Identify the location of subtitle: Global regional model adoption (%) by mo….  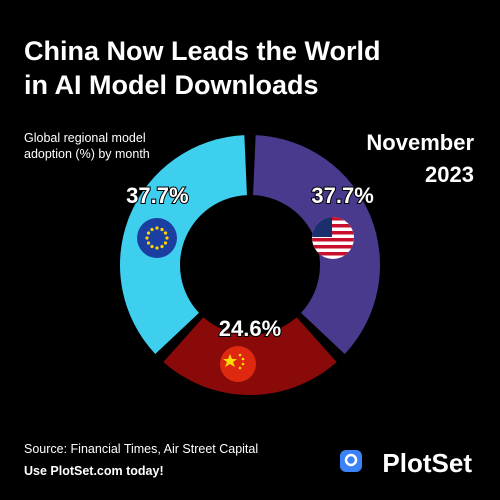
(87, 146).